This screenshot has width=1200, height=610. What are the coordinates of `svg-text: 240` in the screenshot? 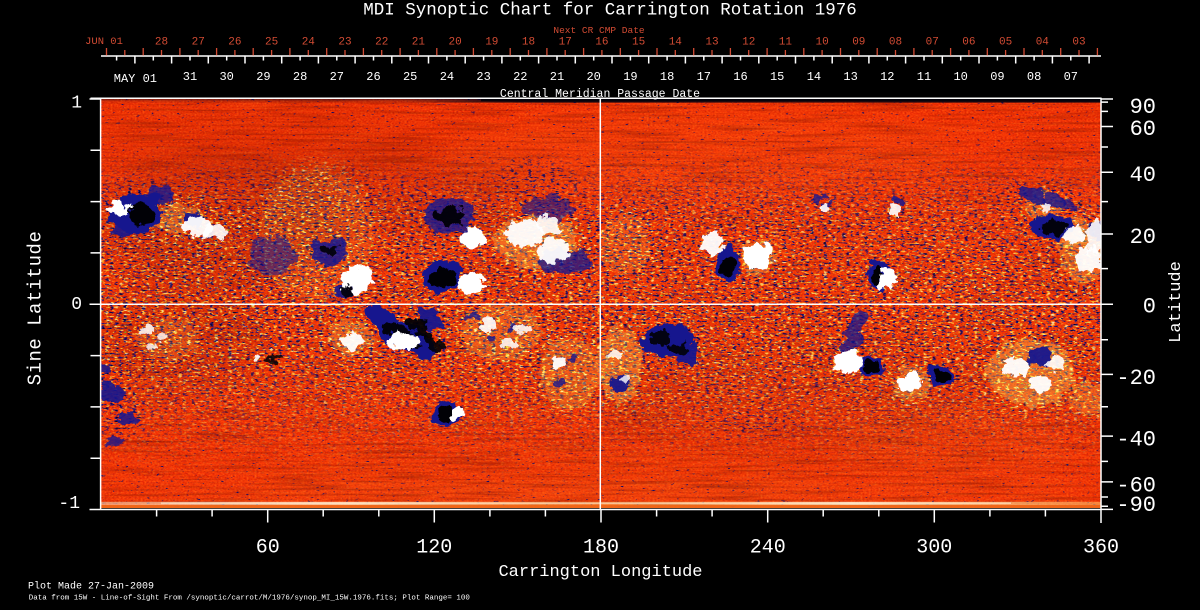 It's located at (768, 548).